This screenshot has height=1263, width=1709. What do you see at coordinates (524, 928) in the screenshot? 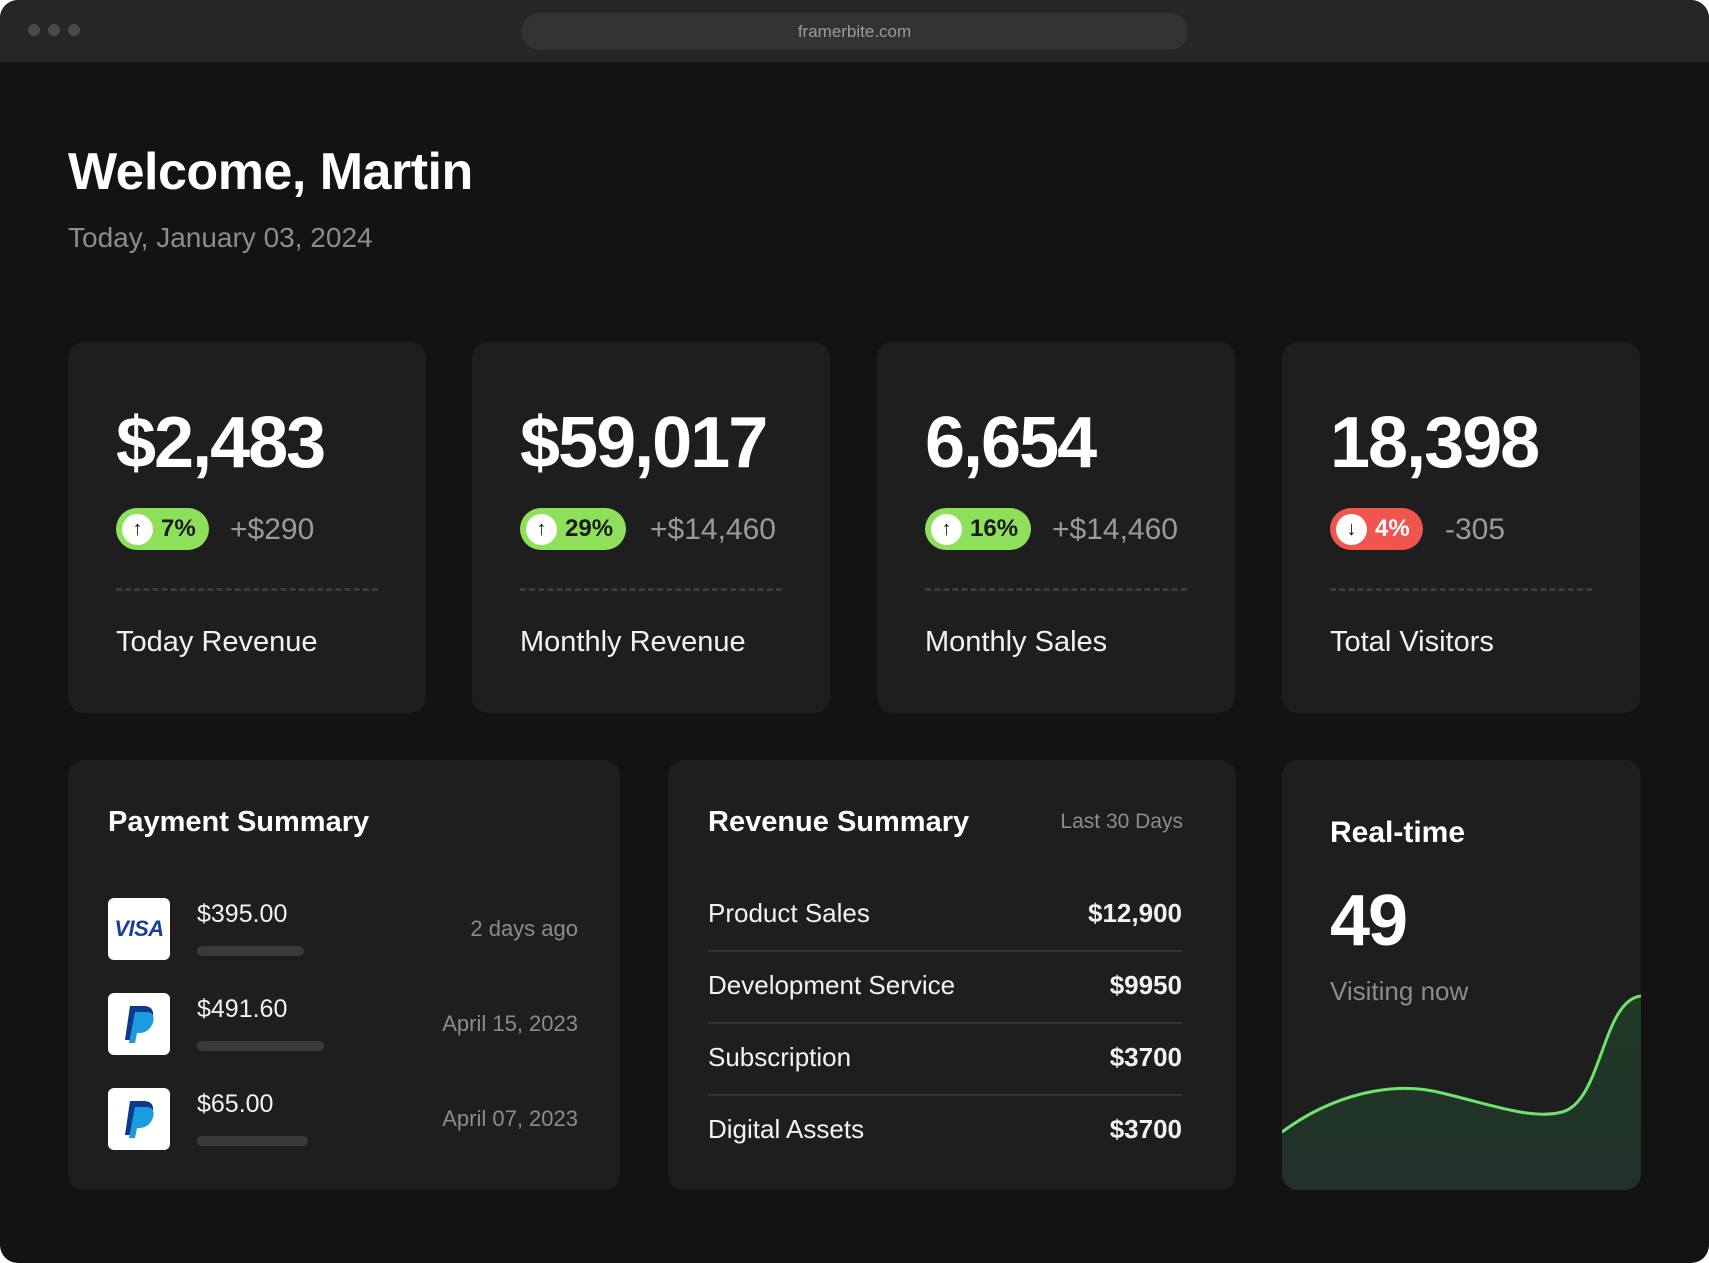
I see `payment-date: 2 days ago` at bounding box center [524, 928].